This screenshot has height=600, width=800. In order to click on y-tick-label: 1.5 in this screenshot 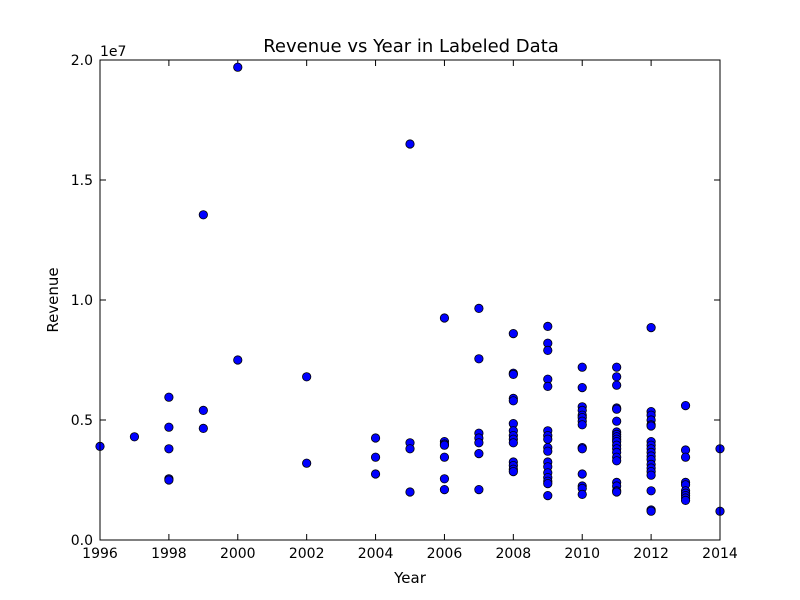, I will do `click(82, 181)`.